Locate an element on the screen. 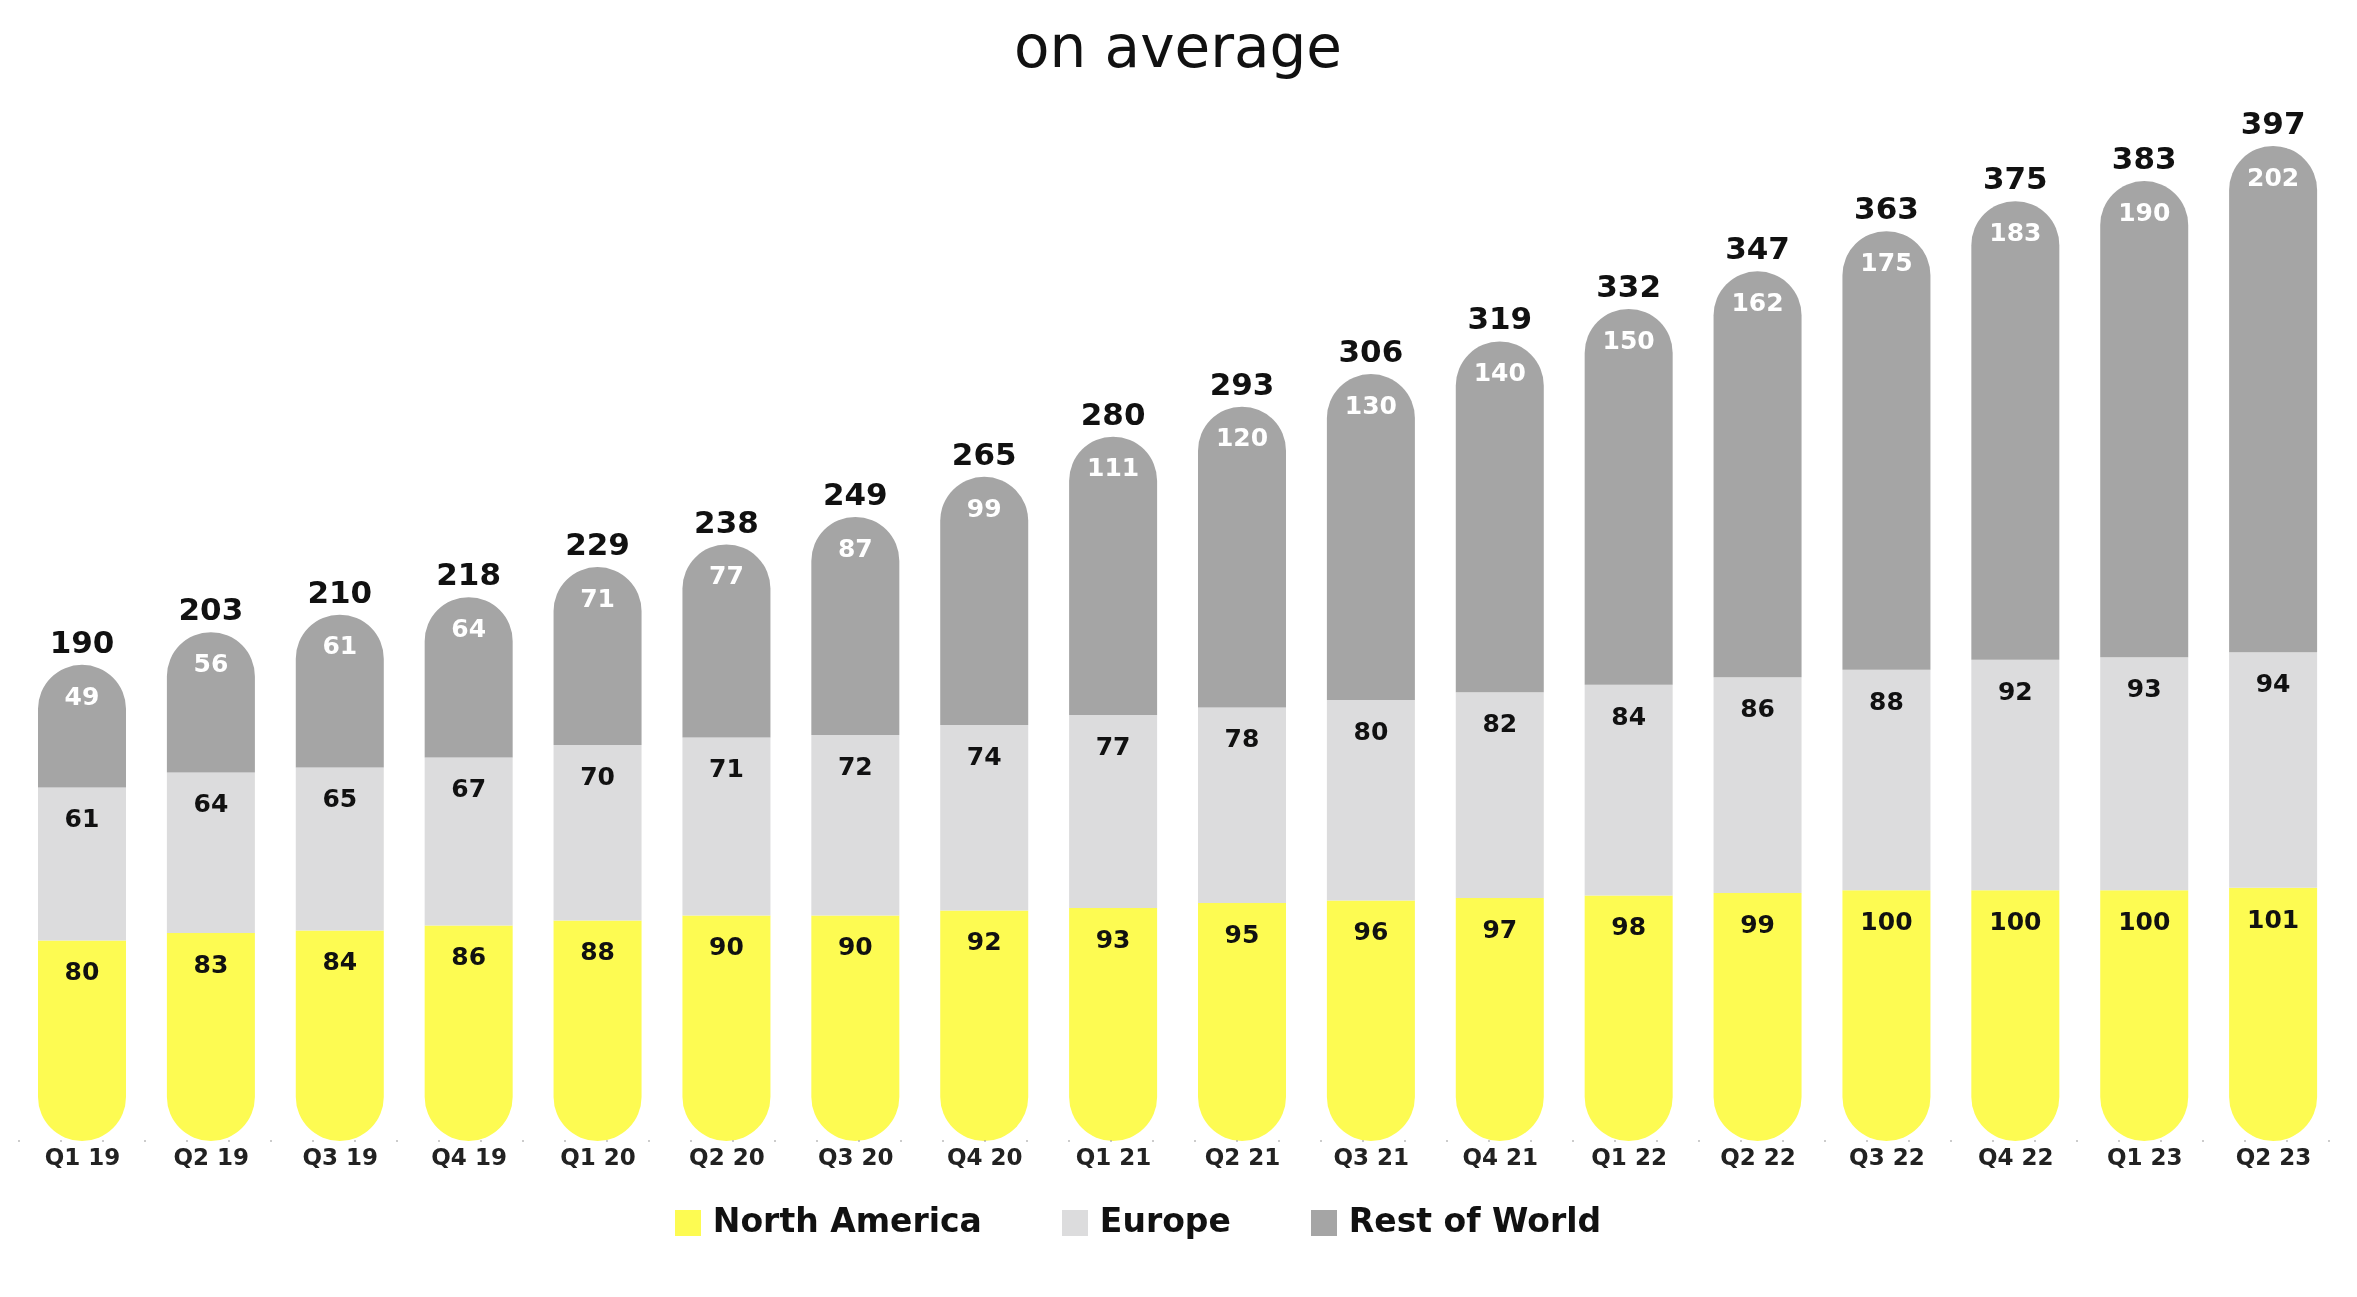 Image resolution: width=2357 pixels, height=1297 pixels. data-label: 162 is located at coordinates (1757, 303).